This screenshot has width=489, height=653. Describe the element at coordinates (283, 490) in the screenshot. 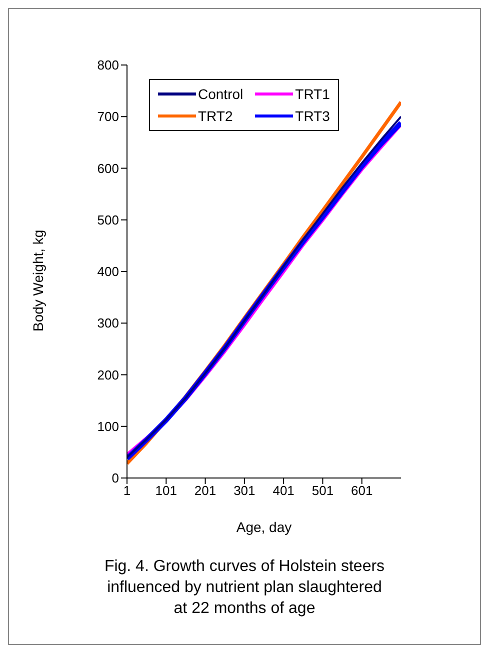

I see `x-tick-label: 401` at that location.